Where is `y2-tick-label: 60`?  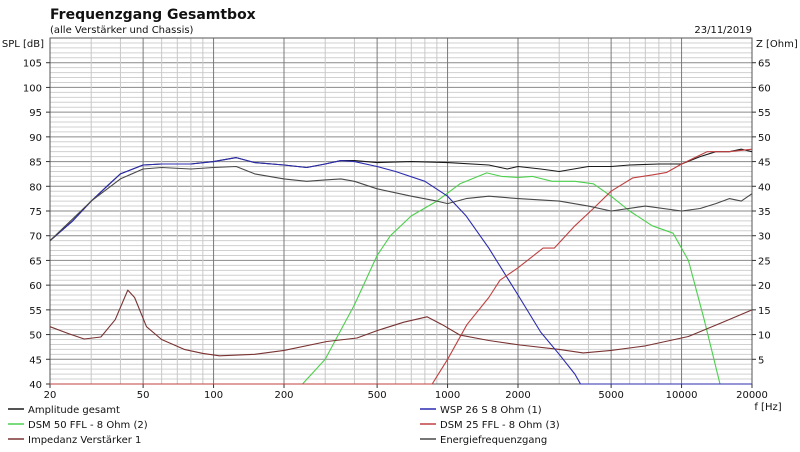 y2-tick-label: 60 is located at coordinates (764, 88).